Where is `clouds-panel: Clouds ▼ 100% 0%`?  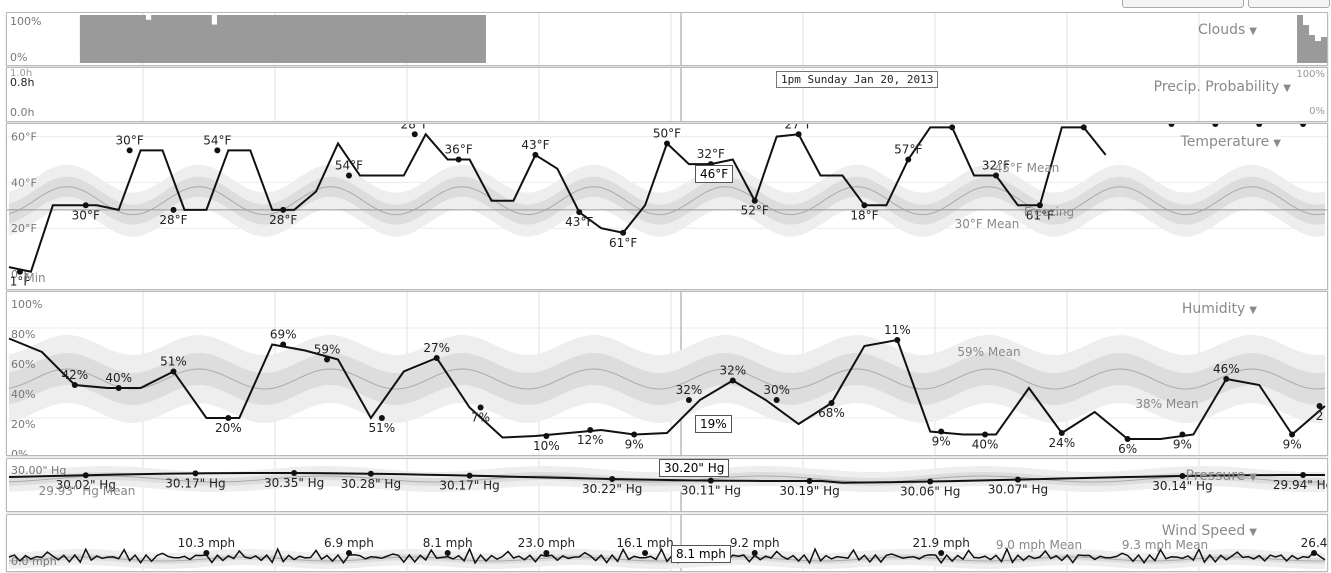 clouds-panel: Clouds ▼ 100% 0% is located at coordinates (667, 39).